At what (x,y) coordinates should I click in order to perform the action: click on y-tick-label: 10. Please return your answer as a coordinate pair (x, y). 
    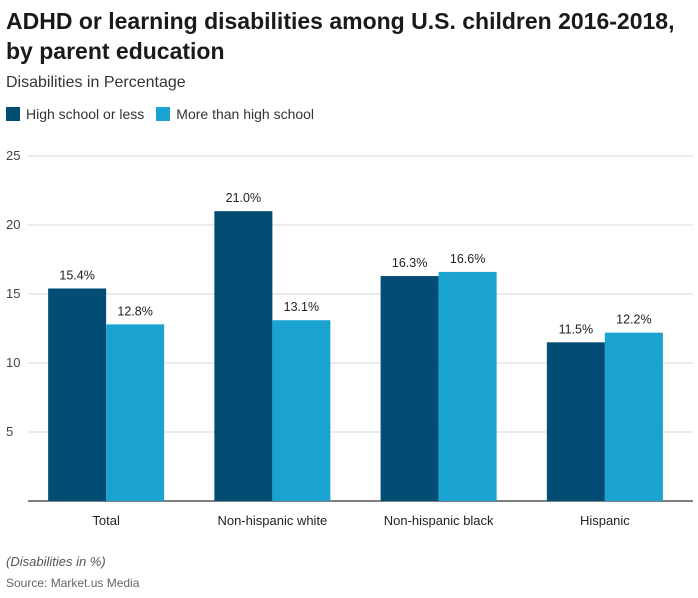
    Looking at the image, I should click on (13, 362).